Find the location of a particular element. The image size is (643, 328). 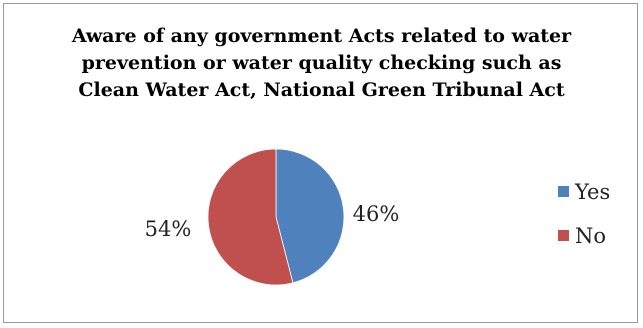

legend-label-yes: Yes is located at coordinates (592, 192).